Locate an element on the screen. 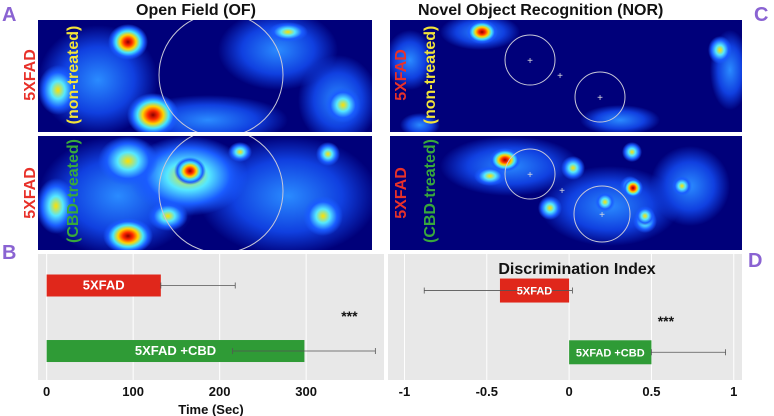 This screenshot has width=774, height=416. nor-heatmap-non-treated-svg: + + + is located at coordinates (566, 76).